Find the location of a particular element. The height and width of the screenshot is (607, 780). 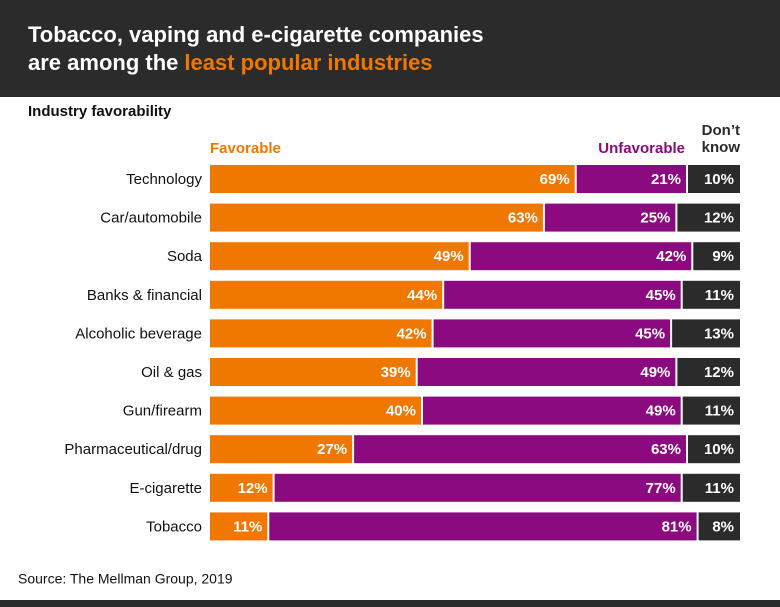

value-label: 81% is located at coordinates (677, 526).